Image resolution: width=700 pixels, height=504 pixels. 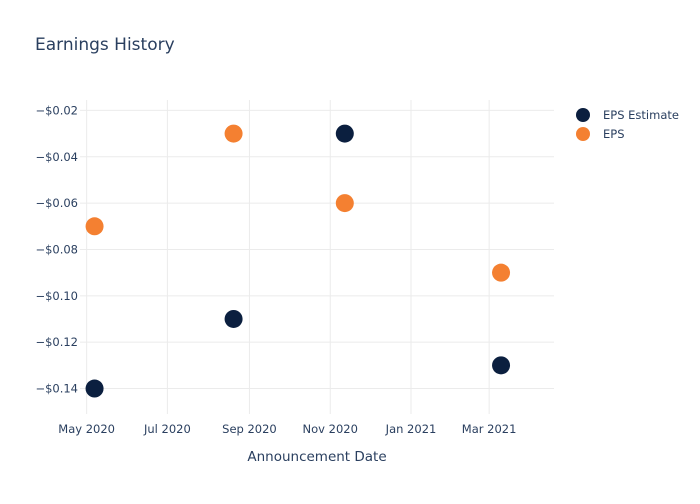 What do you see at coordinates (249, 429) in the screenshot?
I see `x-tick-label: Sep 2020` at bounding box center [249, 429].